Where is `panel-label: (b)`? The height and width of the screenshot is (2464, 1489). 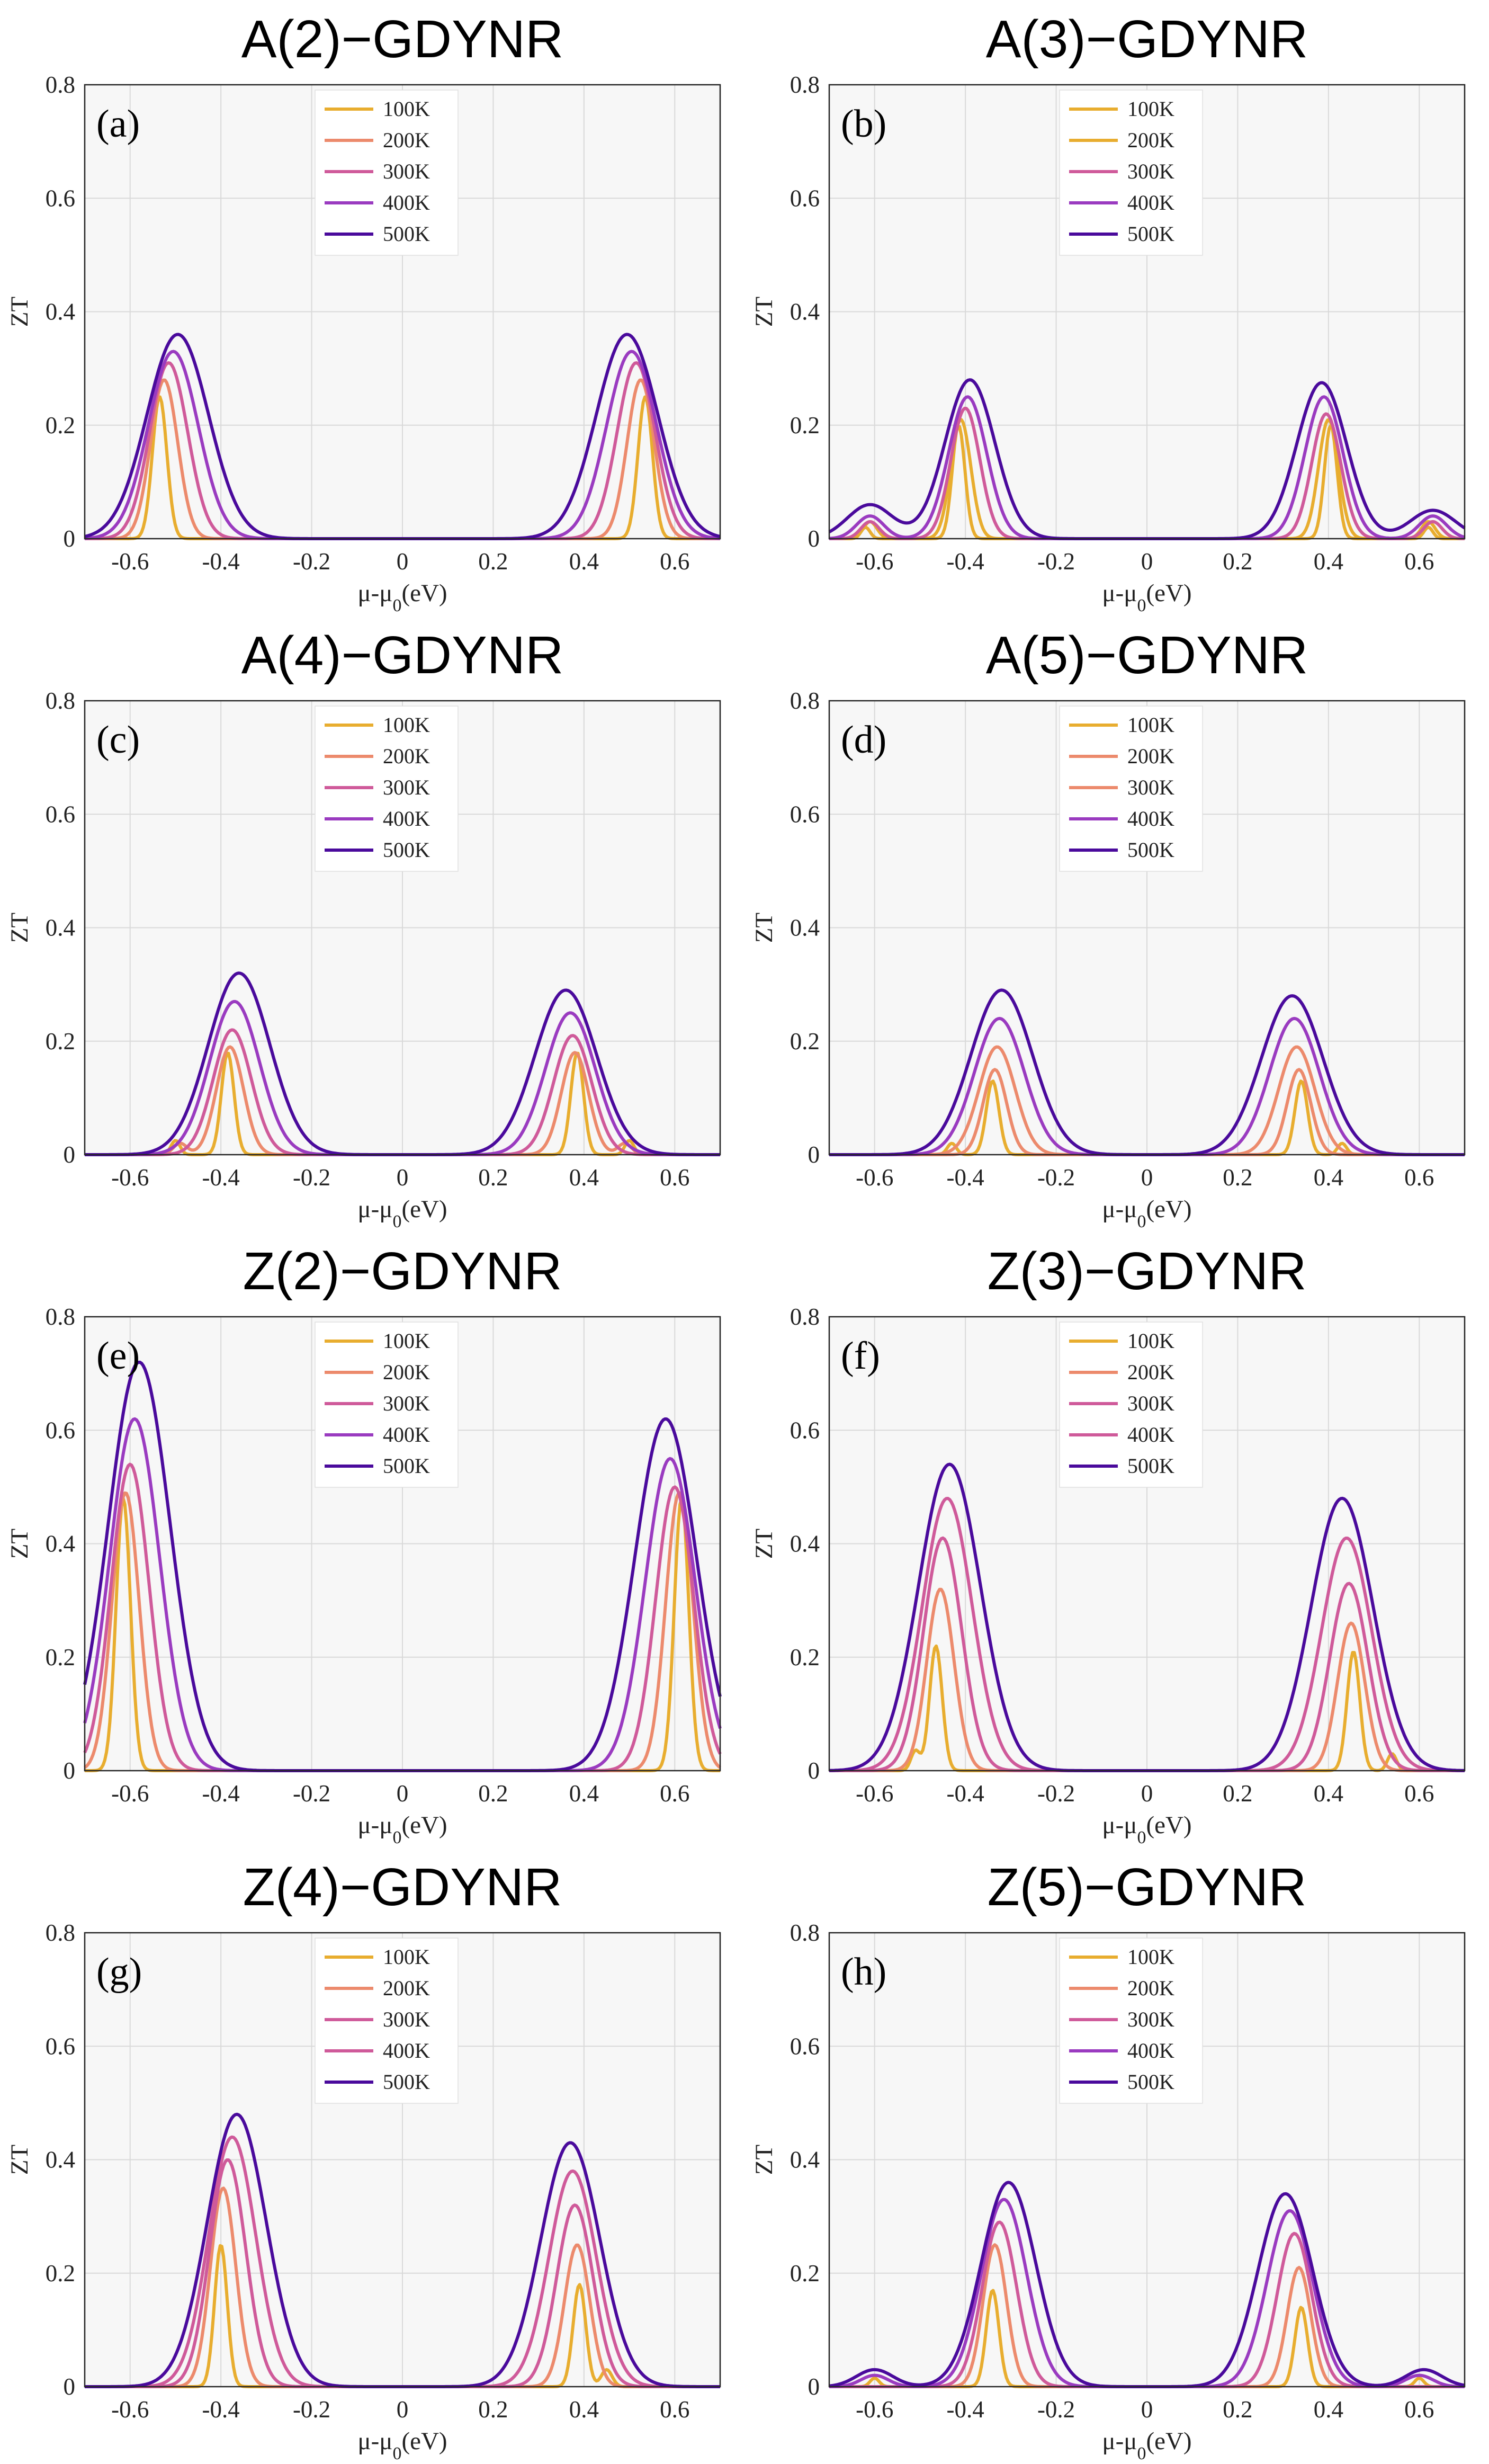 panel-label: (b) is located at coordinates (864, 124).